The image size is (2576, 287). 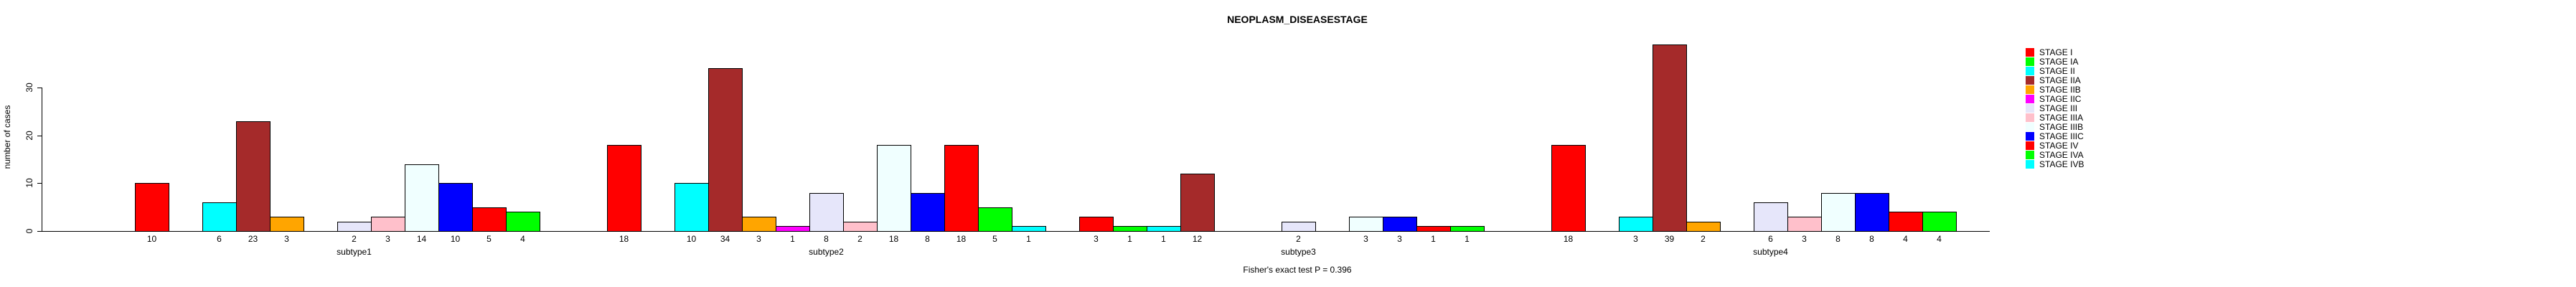 I want to click on legend-label: STAGE IA, so click(x=2059, y=62).